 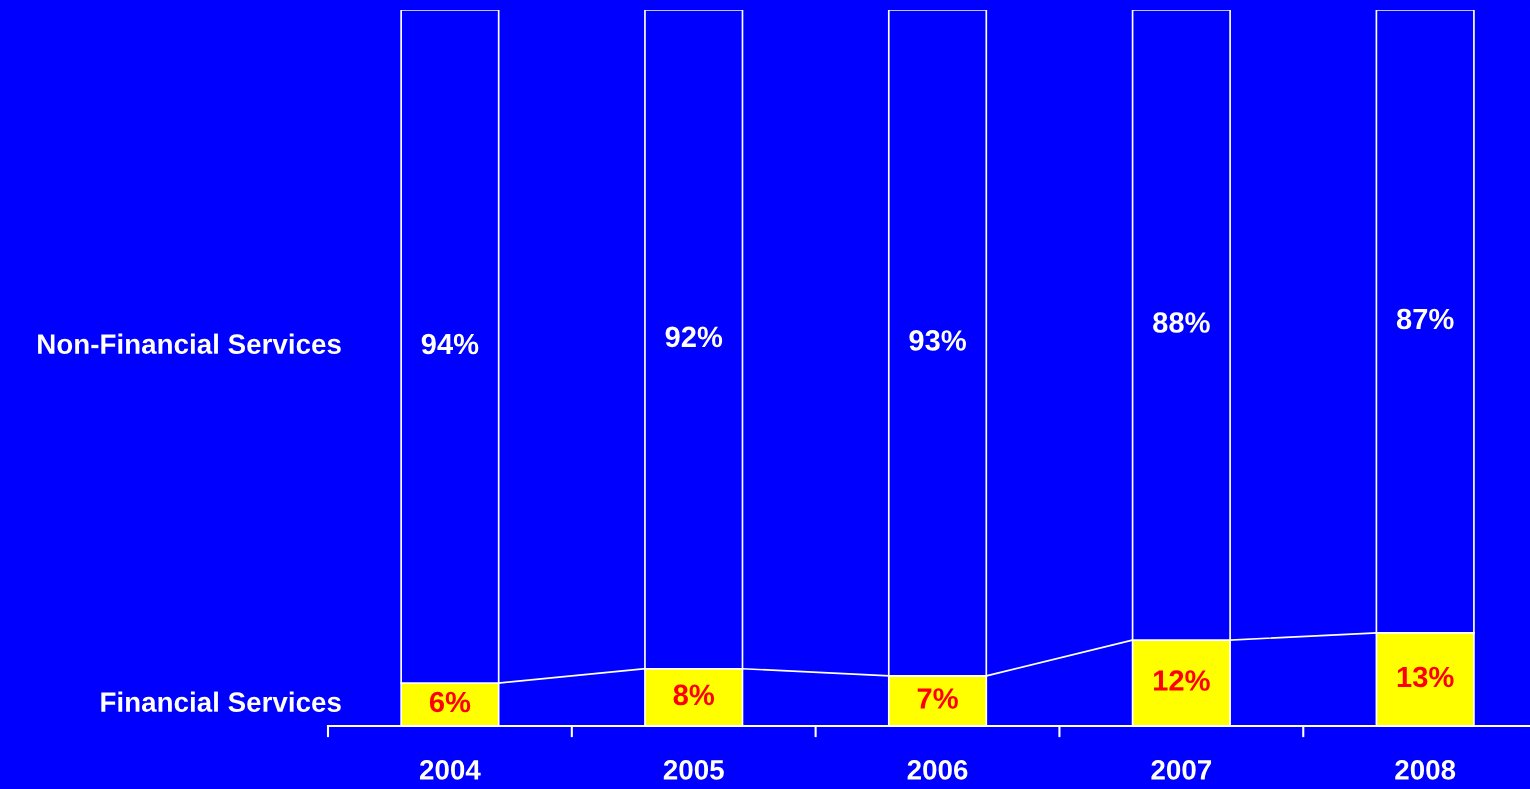 I want to click on data-label: 8%, so click(x=694, y=695).